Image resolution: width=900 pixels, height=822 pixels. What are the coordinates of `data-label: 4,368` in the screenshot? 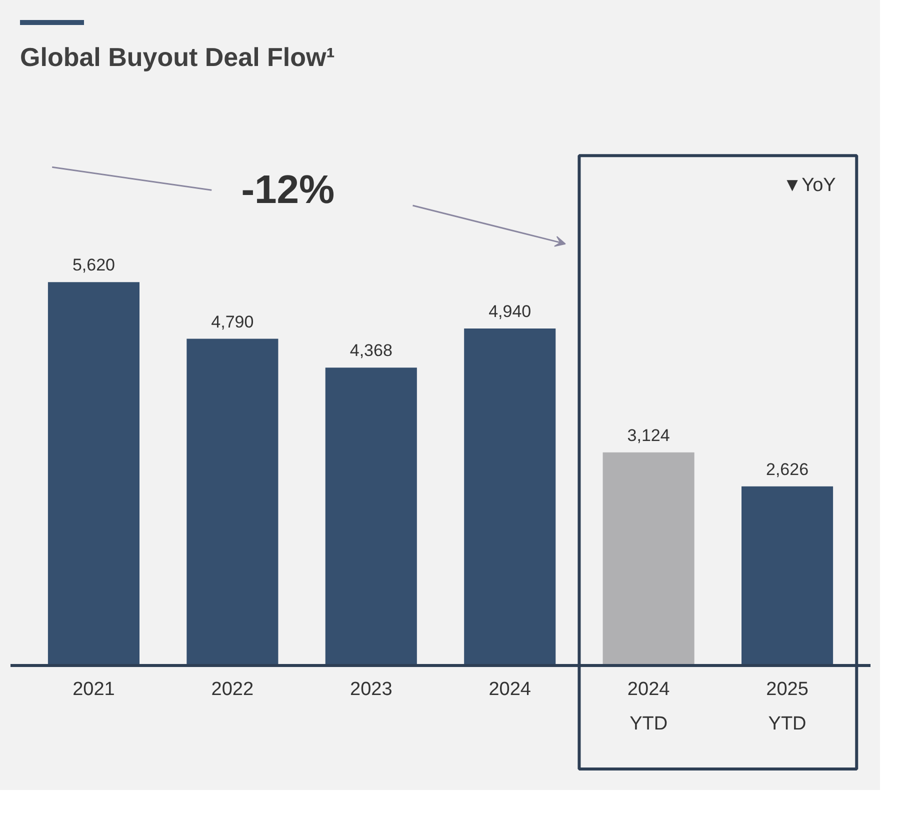 It's located at (371, 350).